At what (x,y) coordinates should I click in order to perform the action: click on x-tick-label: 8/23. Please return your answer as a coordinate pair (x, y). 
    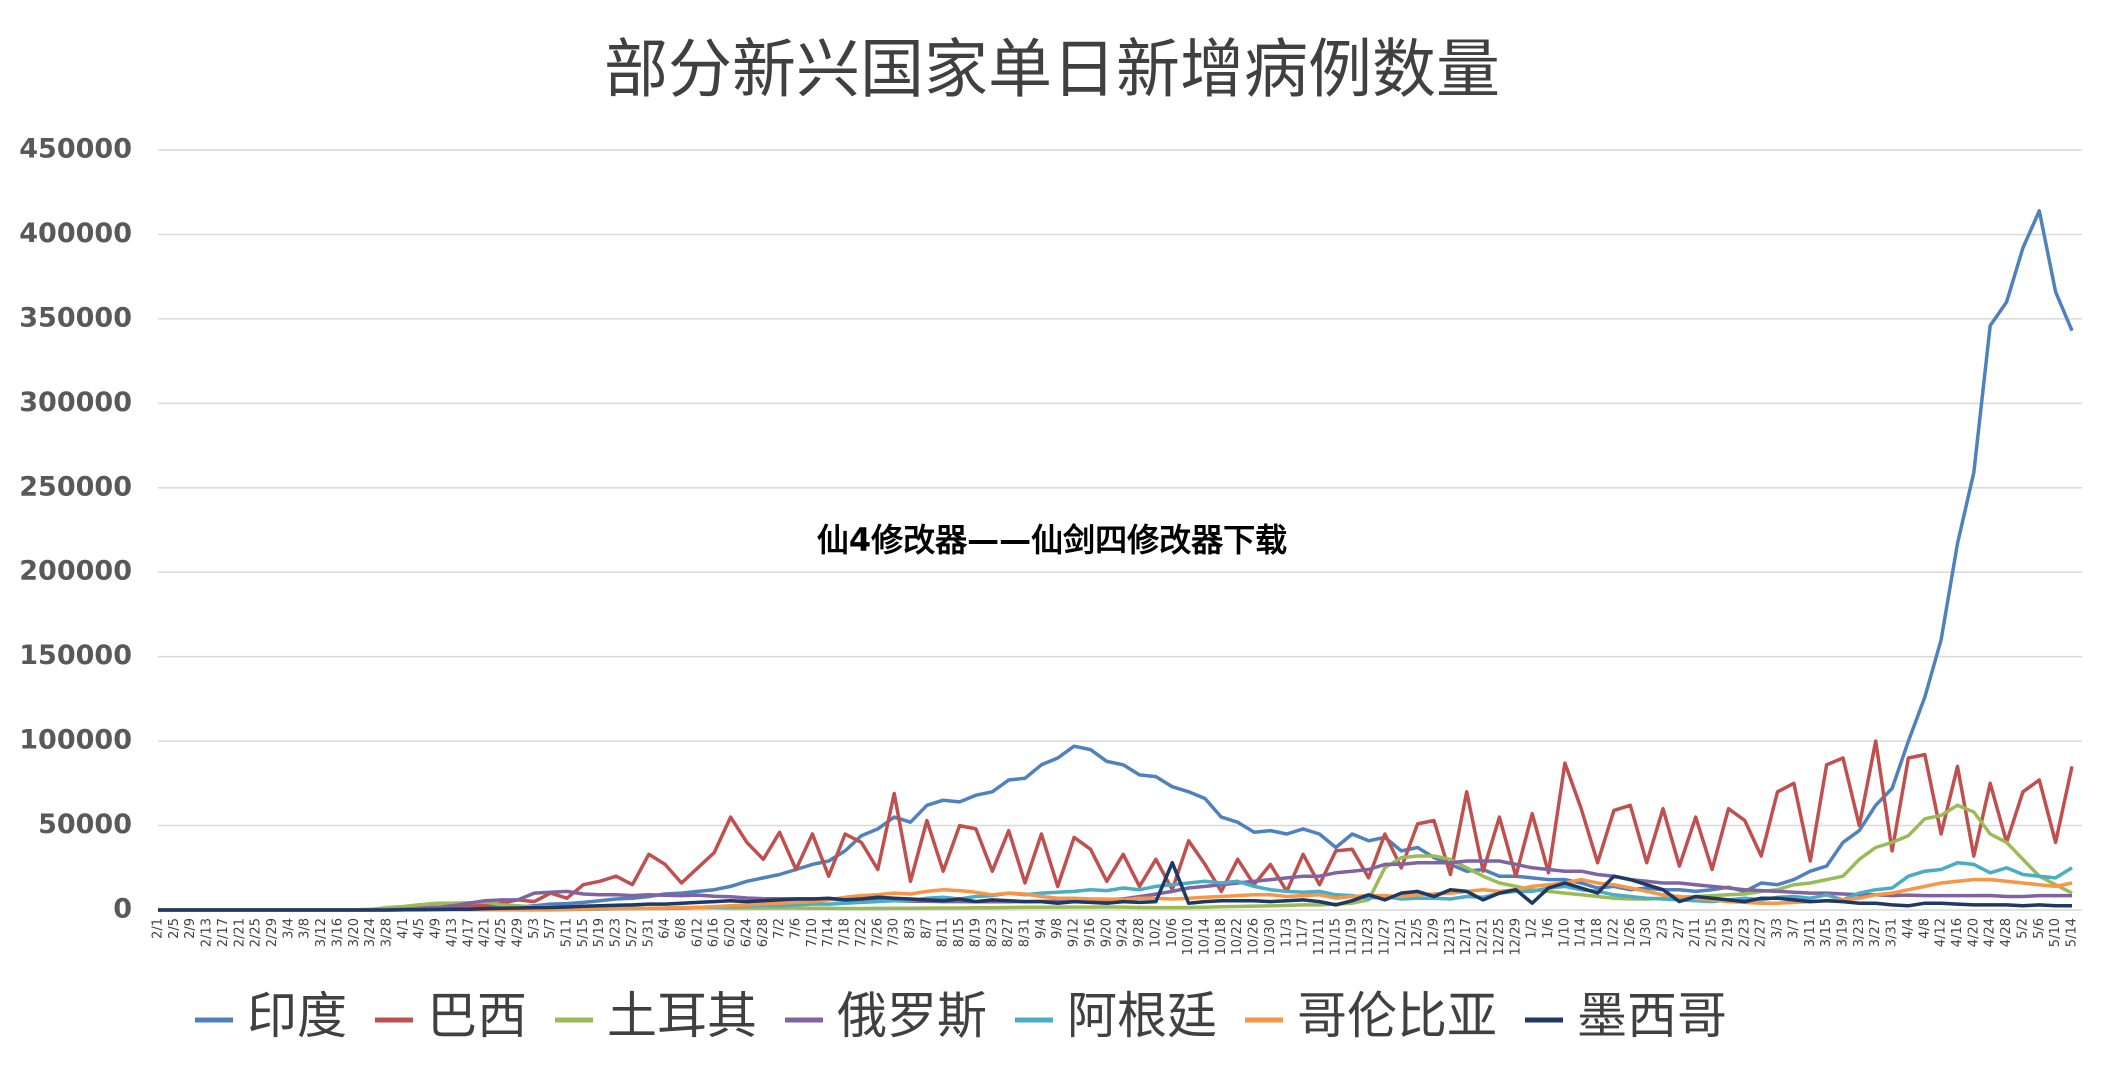
    Looking at the image, I should click on (992, 932).